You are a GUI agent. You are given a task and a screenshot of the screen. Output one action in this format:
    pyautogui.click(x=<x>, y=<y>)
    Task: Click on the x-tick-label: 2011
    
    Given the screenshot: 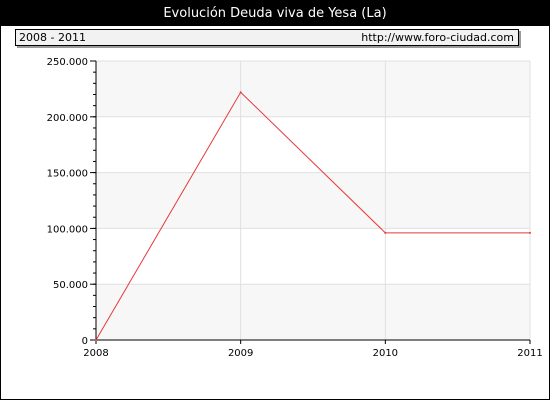 What is the action you would take?
    pyautogui.click(x=529, y=353)
    